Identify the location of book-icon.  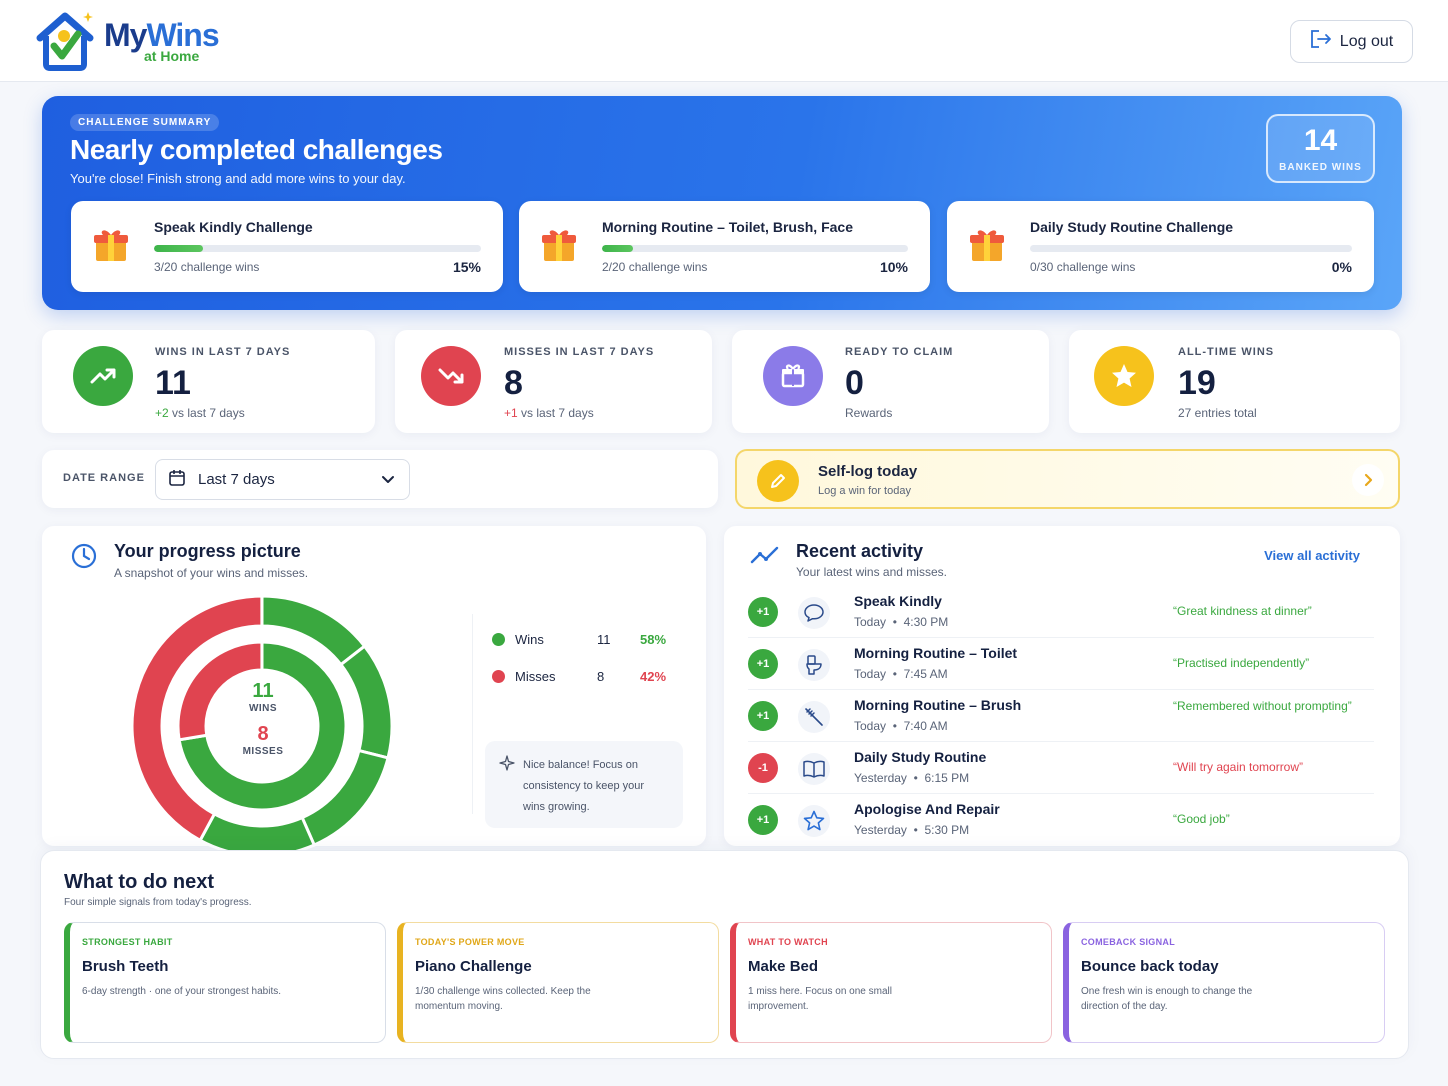
(814, 769).